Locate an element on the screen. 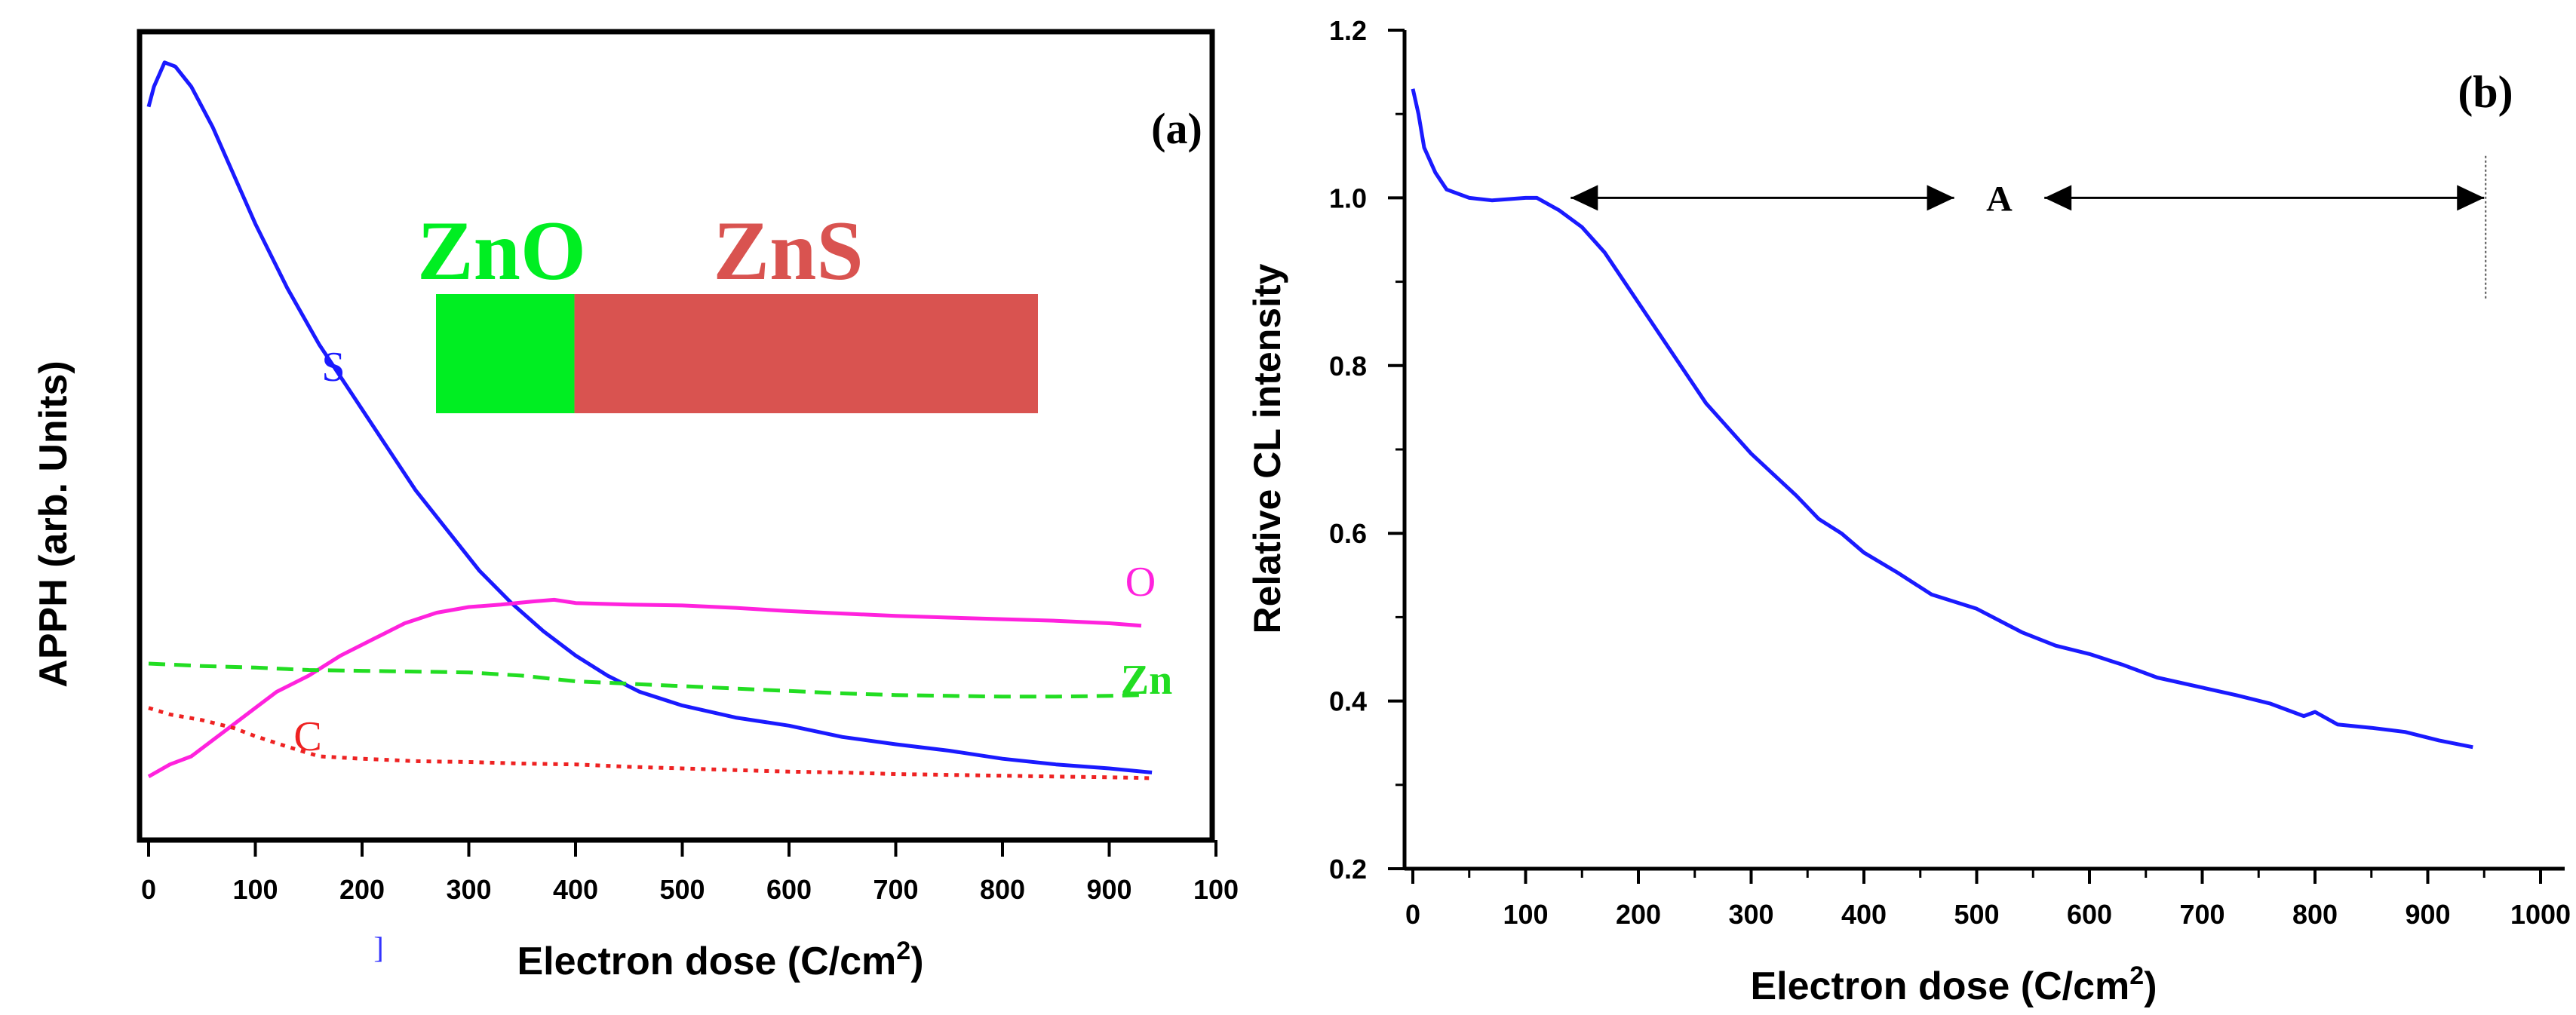 This screenshot has width=2576, height=1015. panel-b-y-axis-label: Relative CL intensity is located at coordinates (1267, 448).